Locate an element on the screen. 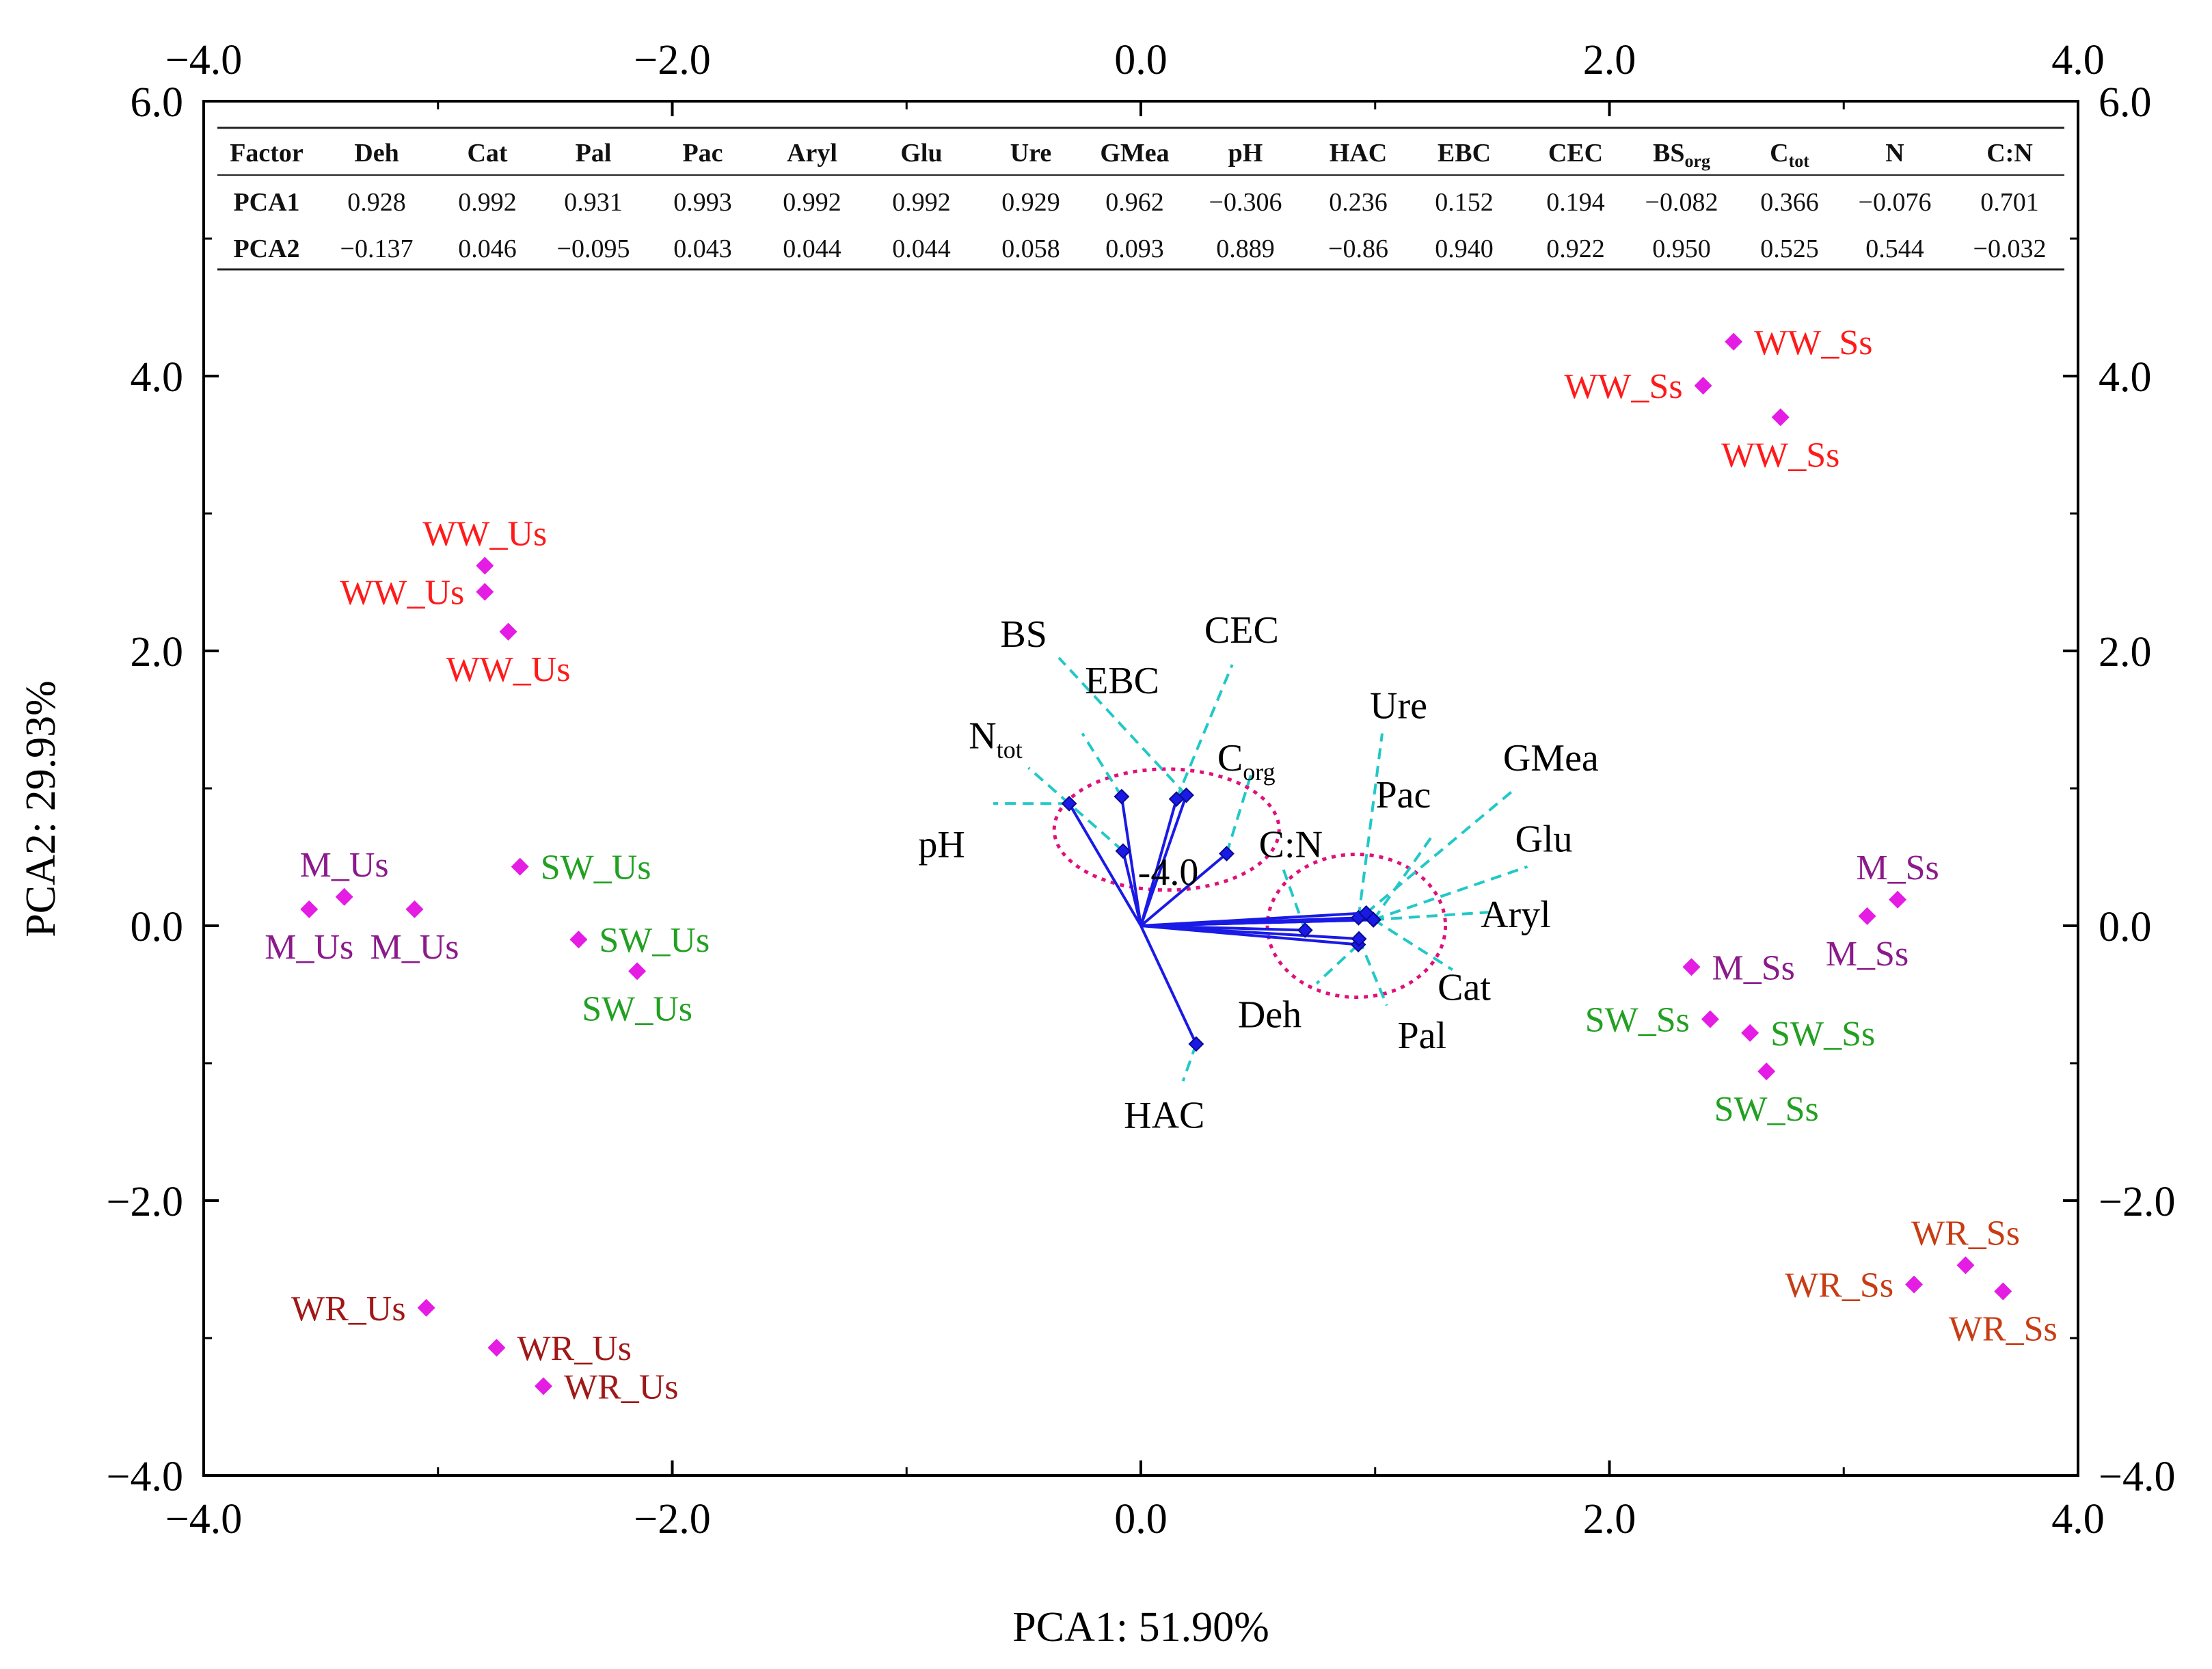 The image size is (2212, 1669). loading-label-Corg: Corg is located at coordinates (1246, 761).